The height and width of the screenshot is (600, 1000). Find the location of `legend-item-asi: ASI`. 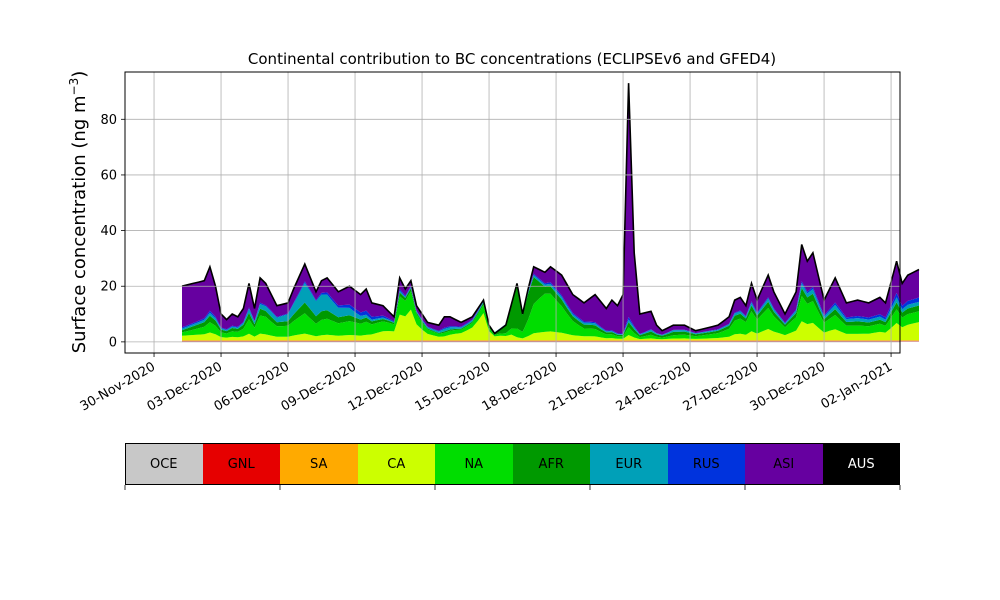

legend-item-asi: ASI is located at coordinates (784, 464).